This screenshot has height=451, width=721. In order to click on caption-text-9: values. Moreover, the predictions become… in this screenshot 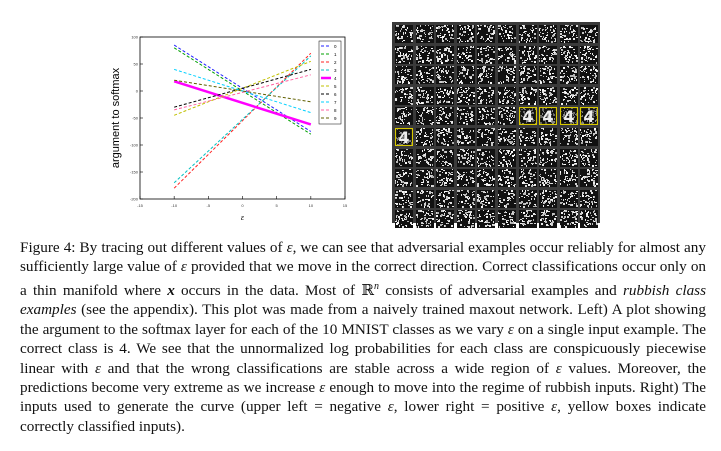, I will do `click(363, 377)`.